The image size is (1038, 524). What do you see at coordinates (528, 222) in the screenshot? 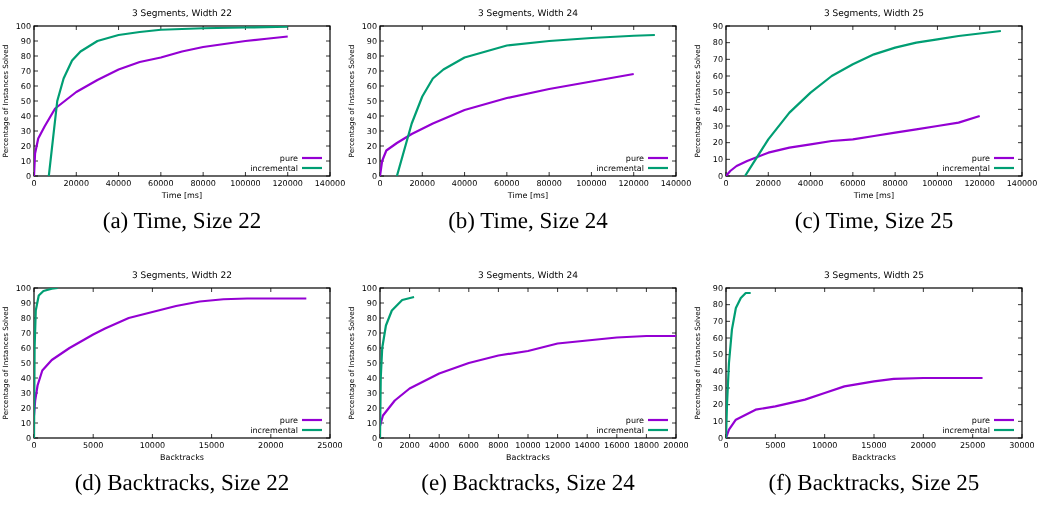
I see `text: (b) Time, Size 24` at bounding box center [528, 222].